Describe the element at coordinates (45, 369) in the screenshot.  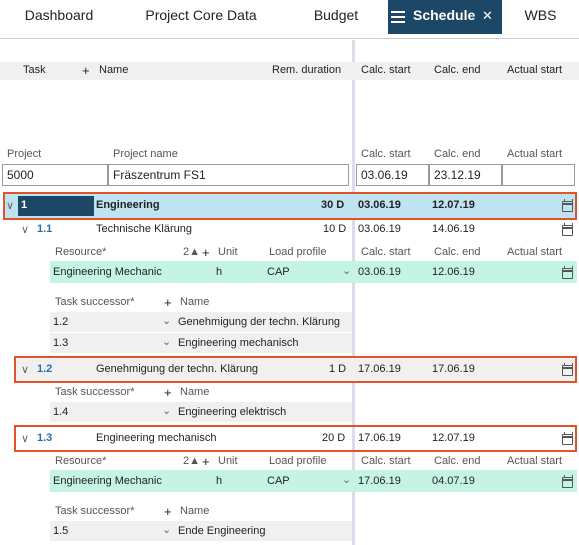
I see `task-number: 1.2` at that location.